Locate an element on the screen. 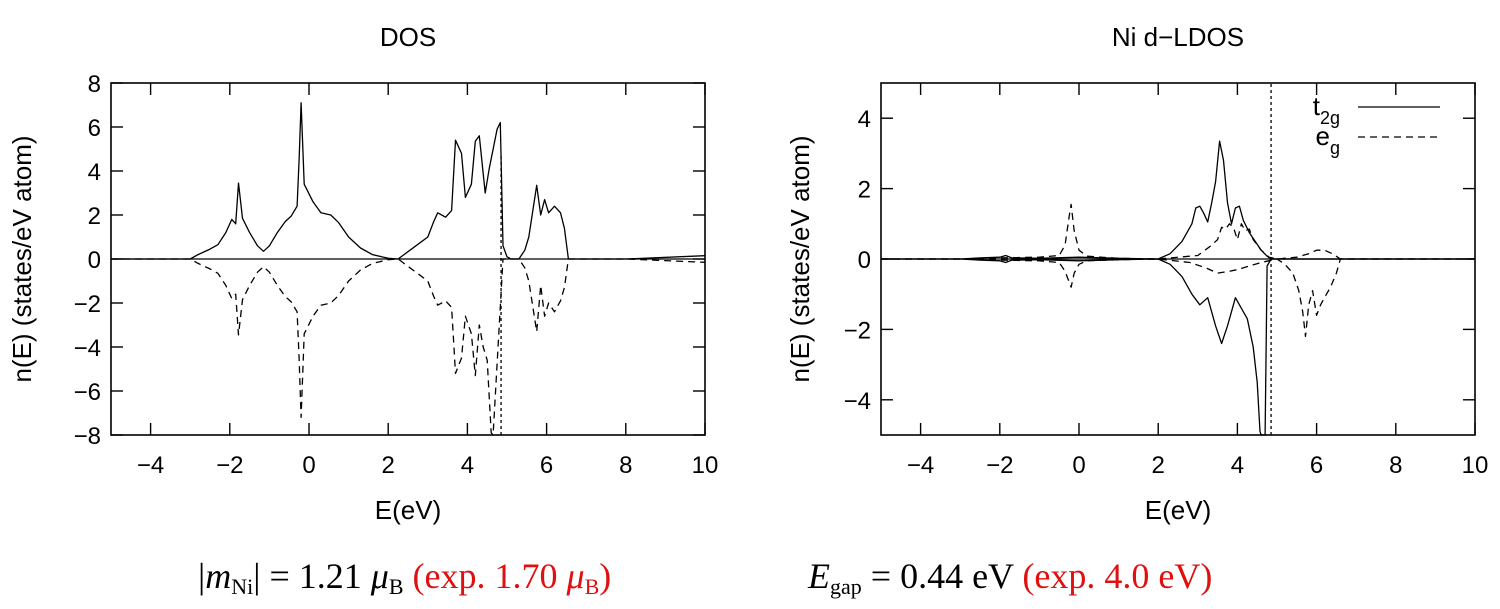  legend-label-t2g: t2g is located at coordinates (1326, 109).